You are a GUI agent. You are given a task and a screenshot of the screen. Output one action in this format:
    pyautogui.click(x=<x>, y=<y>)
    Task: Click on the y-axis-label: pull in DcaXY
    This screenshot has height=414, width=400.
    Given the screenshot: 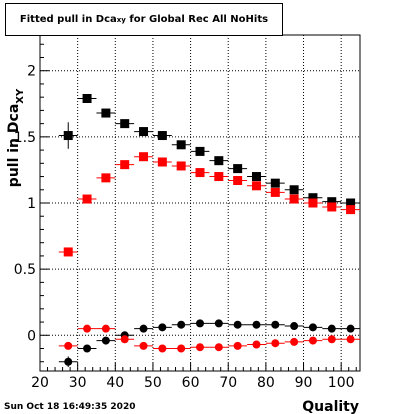 What is the action you would take?
    pyautogui.click(x=16, y=137)
    